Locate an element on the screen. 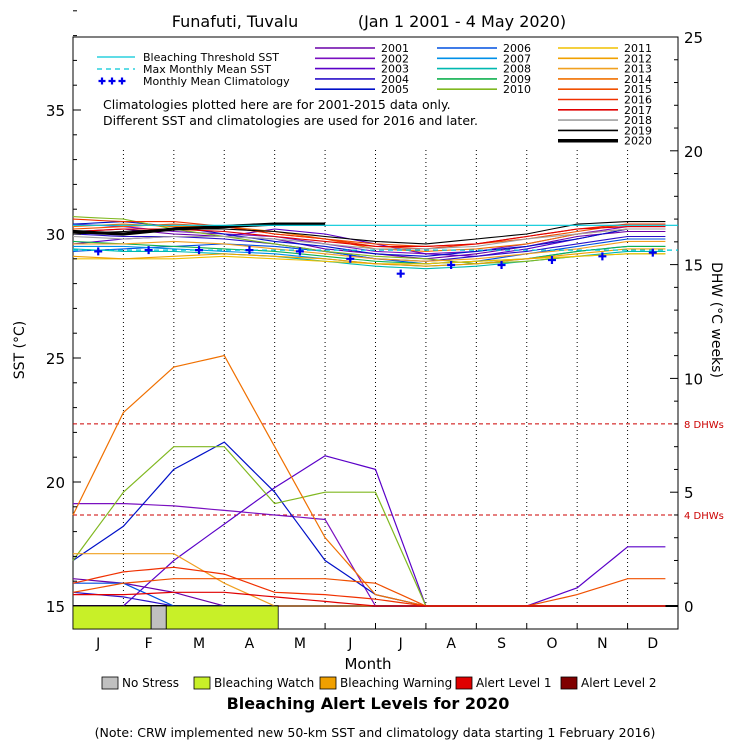  legend-label-2006: 2006 is located at coordinates (517, 48).